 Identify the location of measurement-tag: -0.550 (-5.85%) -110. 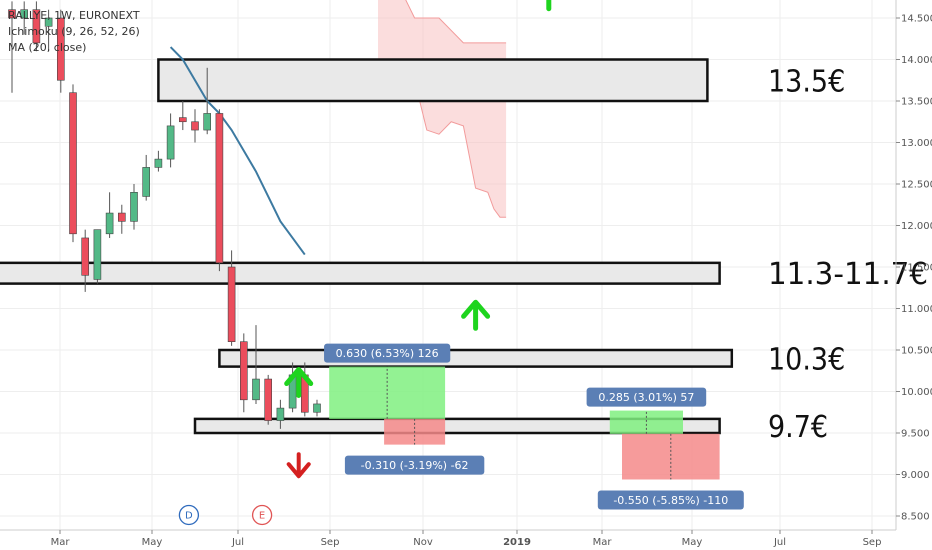
(670, 500).